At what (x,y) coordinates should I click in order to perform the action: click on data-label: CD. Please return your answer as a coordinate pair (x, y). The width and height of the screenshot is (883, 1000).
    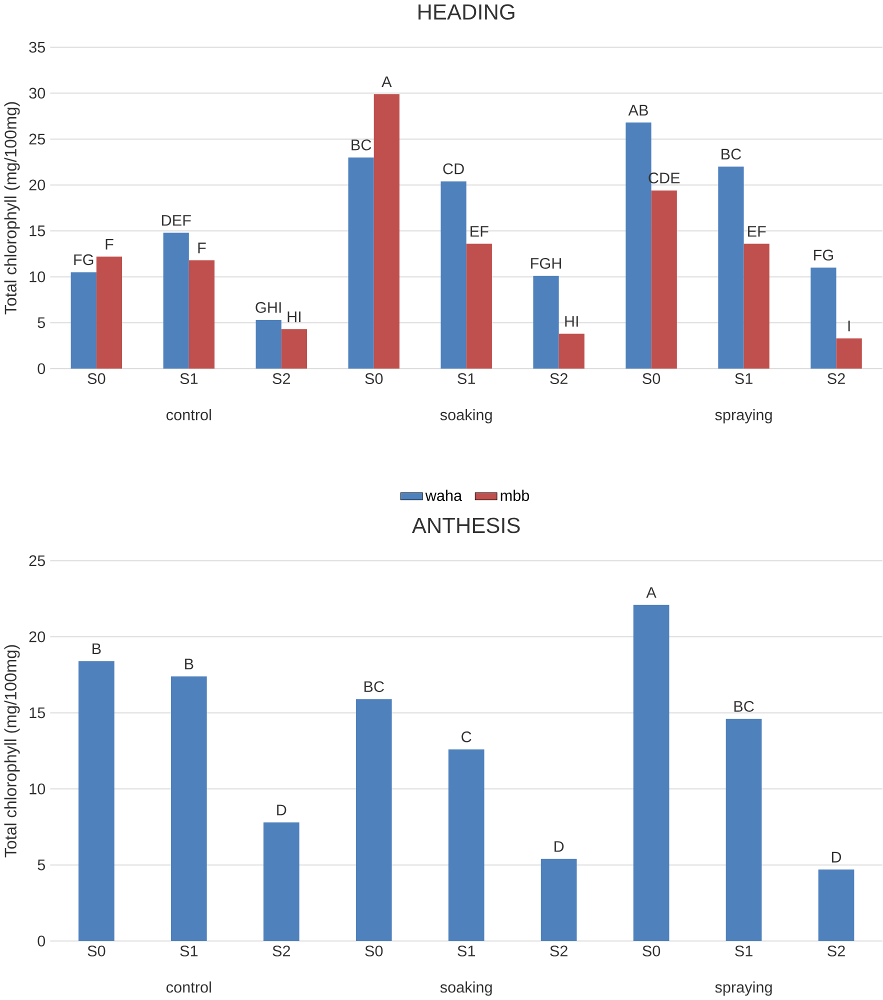
    Looking at the image, I should click on (453, 168).